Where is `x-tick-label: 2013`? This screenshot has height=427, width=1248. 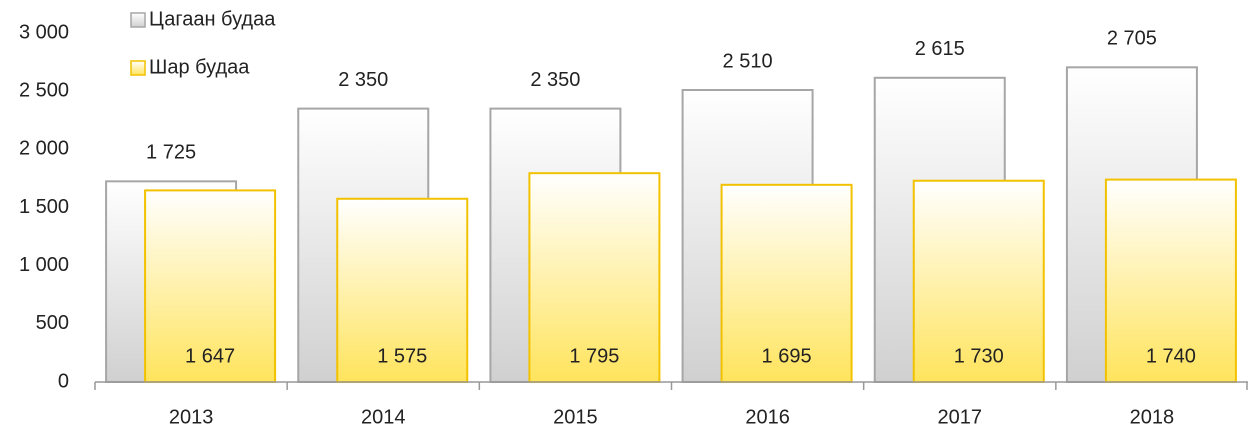 x-tick-label: 2013 is located at coordinates (191, 416).